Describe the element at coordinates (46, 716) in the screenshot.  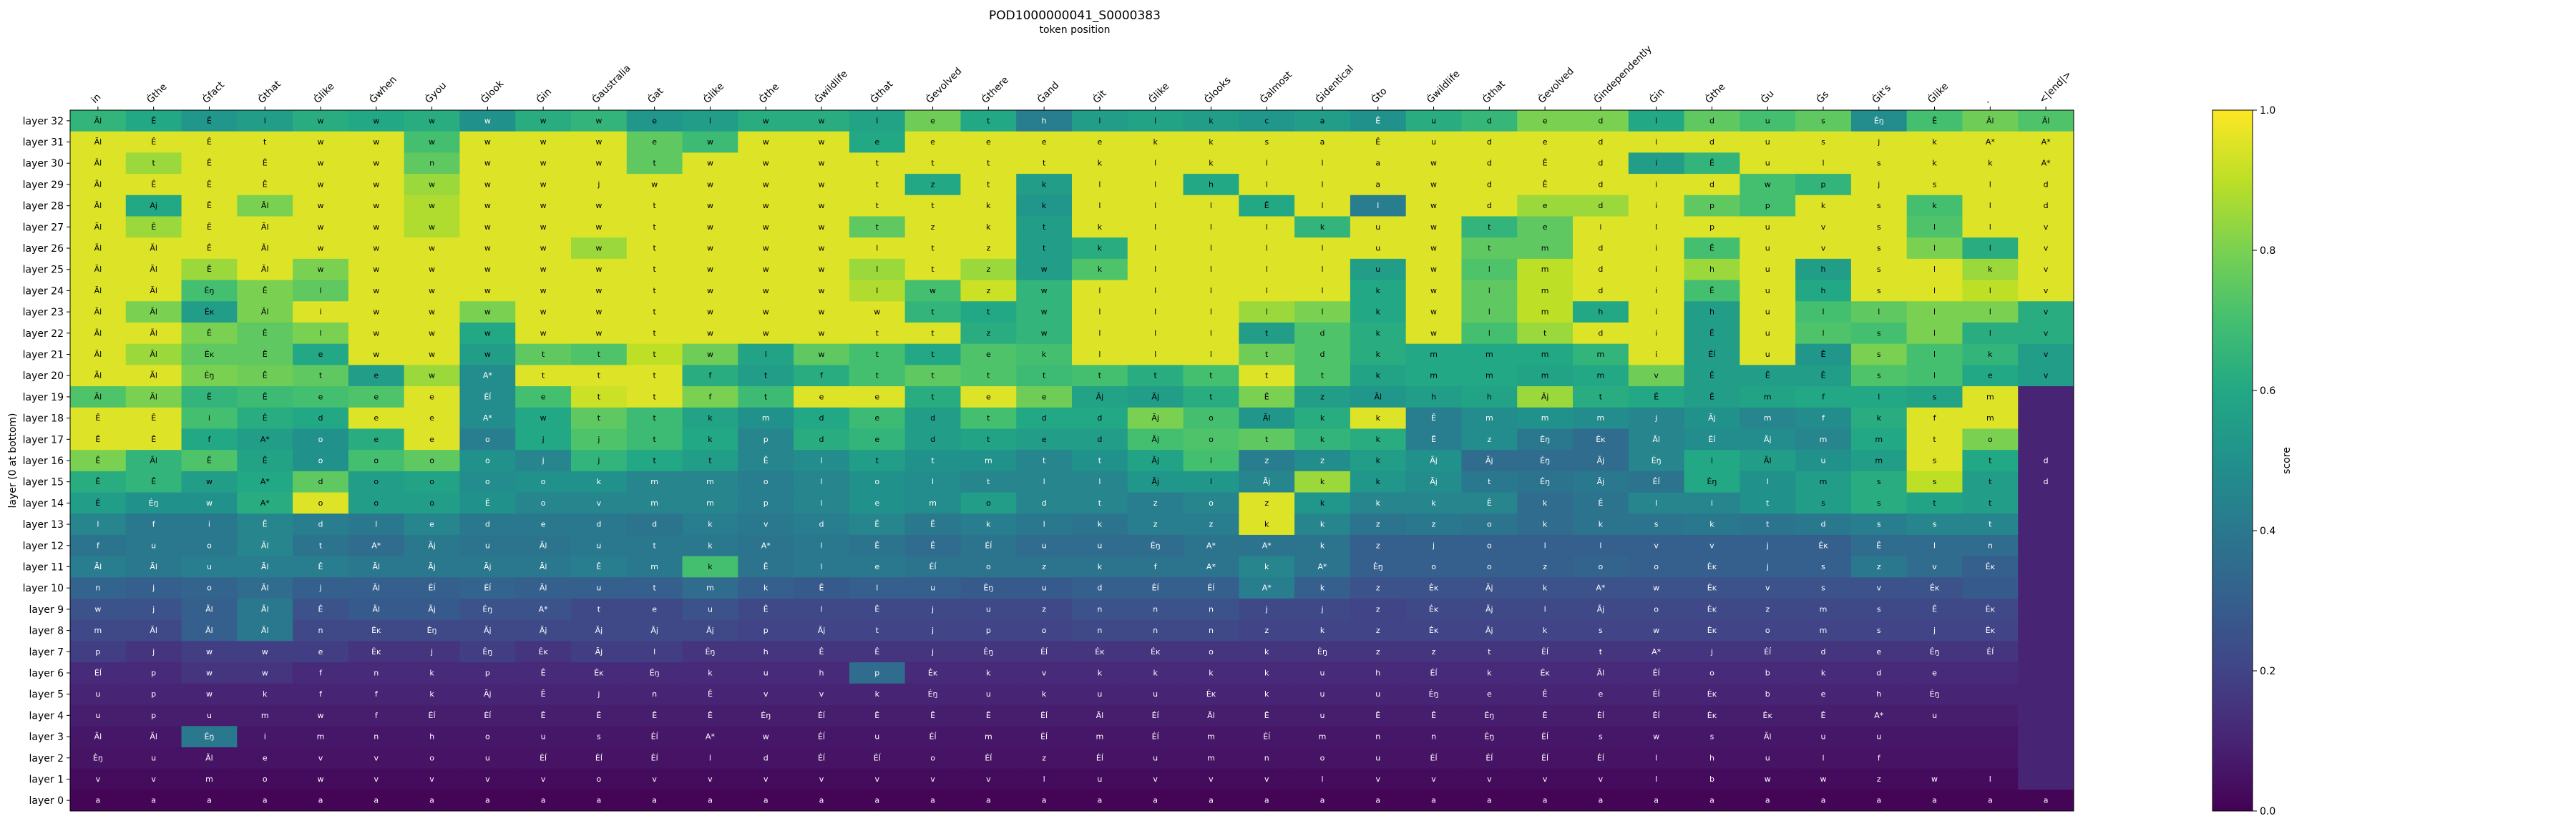
I see `y-tick-label: layer 4` at that location.